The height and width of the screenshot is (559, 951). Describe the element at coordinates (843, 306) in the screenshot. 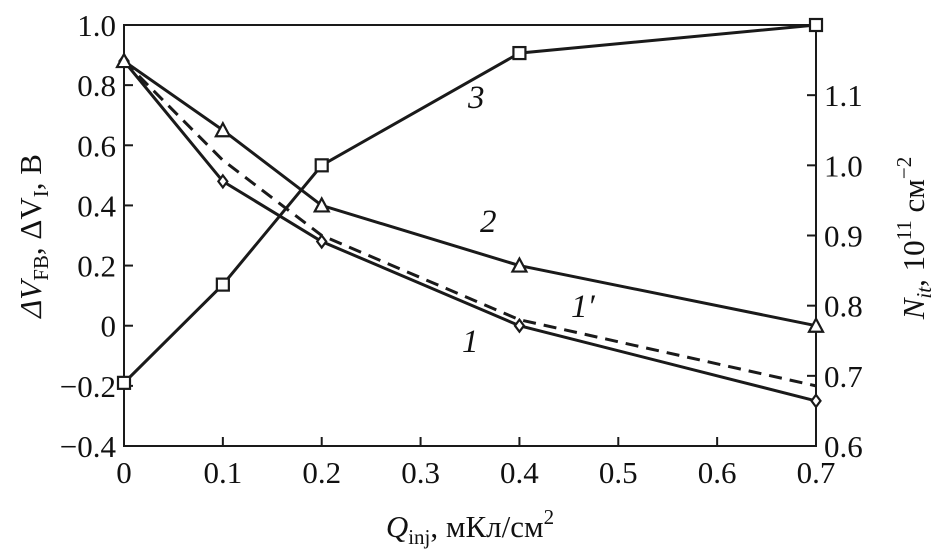

I see `y-right-tick-label: 0.8` at that location.